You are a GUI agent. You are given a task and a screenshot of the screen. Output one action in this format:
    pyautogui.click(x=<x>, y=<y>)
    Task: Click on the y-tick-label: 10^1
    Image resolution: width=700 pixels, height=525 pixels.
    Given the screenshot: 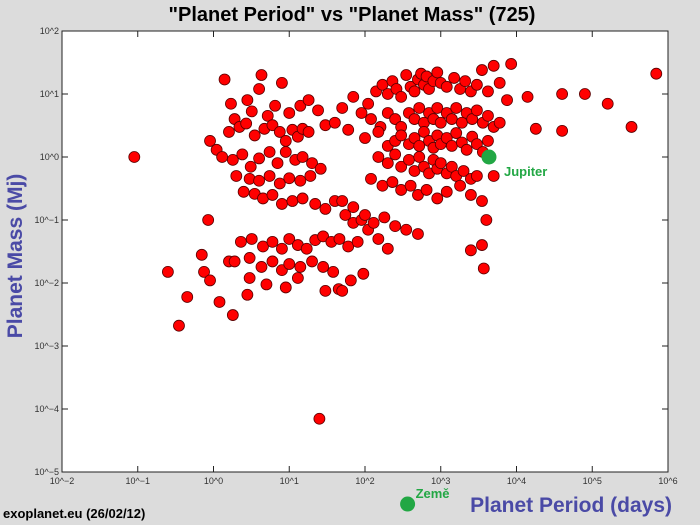 What is the action you would take?
    pyautogui.click(x=49, y=94)
    